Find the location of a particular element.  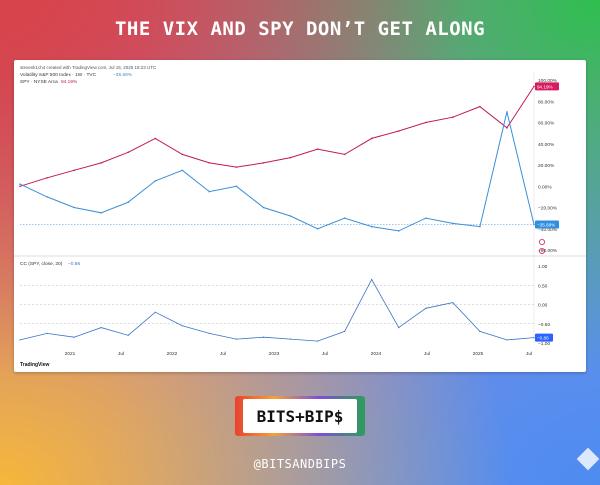

y-tick-label: 0.00% is located at coordinates (545, 187).